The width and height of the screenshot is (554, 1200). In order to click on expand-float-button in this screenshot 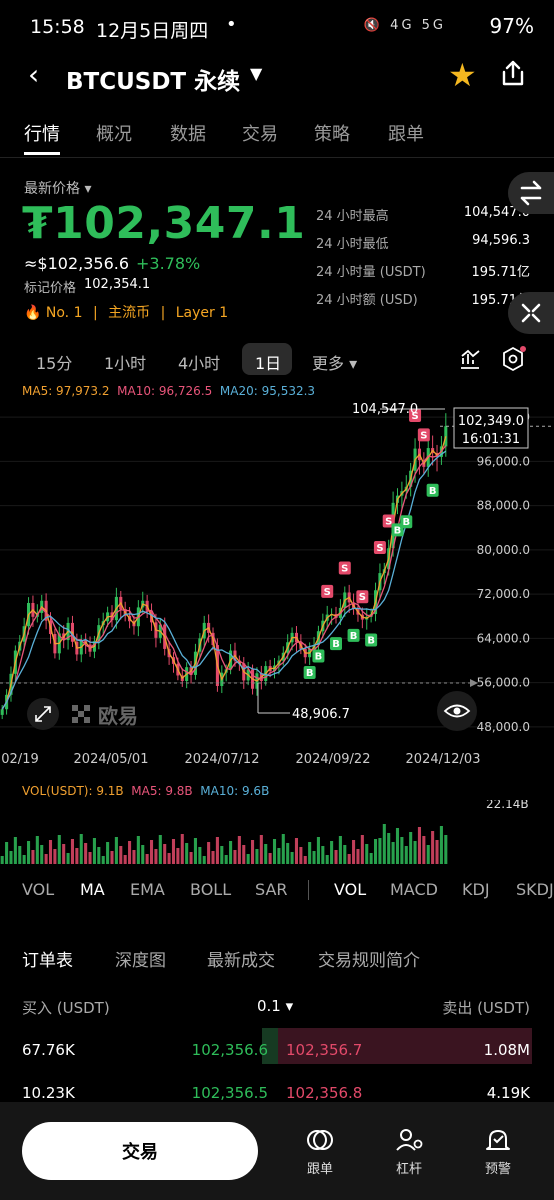, I will do `click(531, 313)`.